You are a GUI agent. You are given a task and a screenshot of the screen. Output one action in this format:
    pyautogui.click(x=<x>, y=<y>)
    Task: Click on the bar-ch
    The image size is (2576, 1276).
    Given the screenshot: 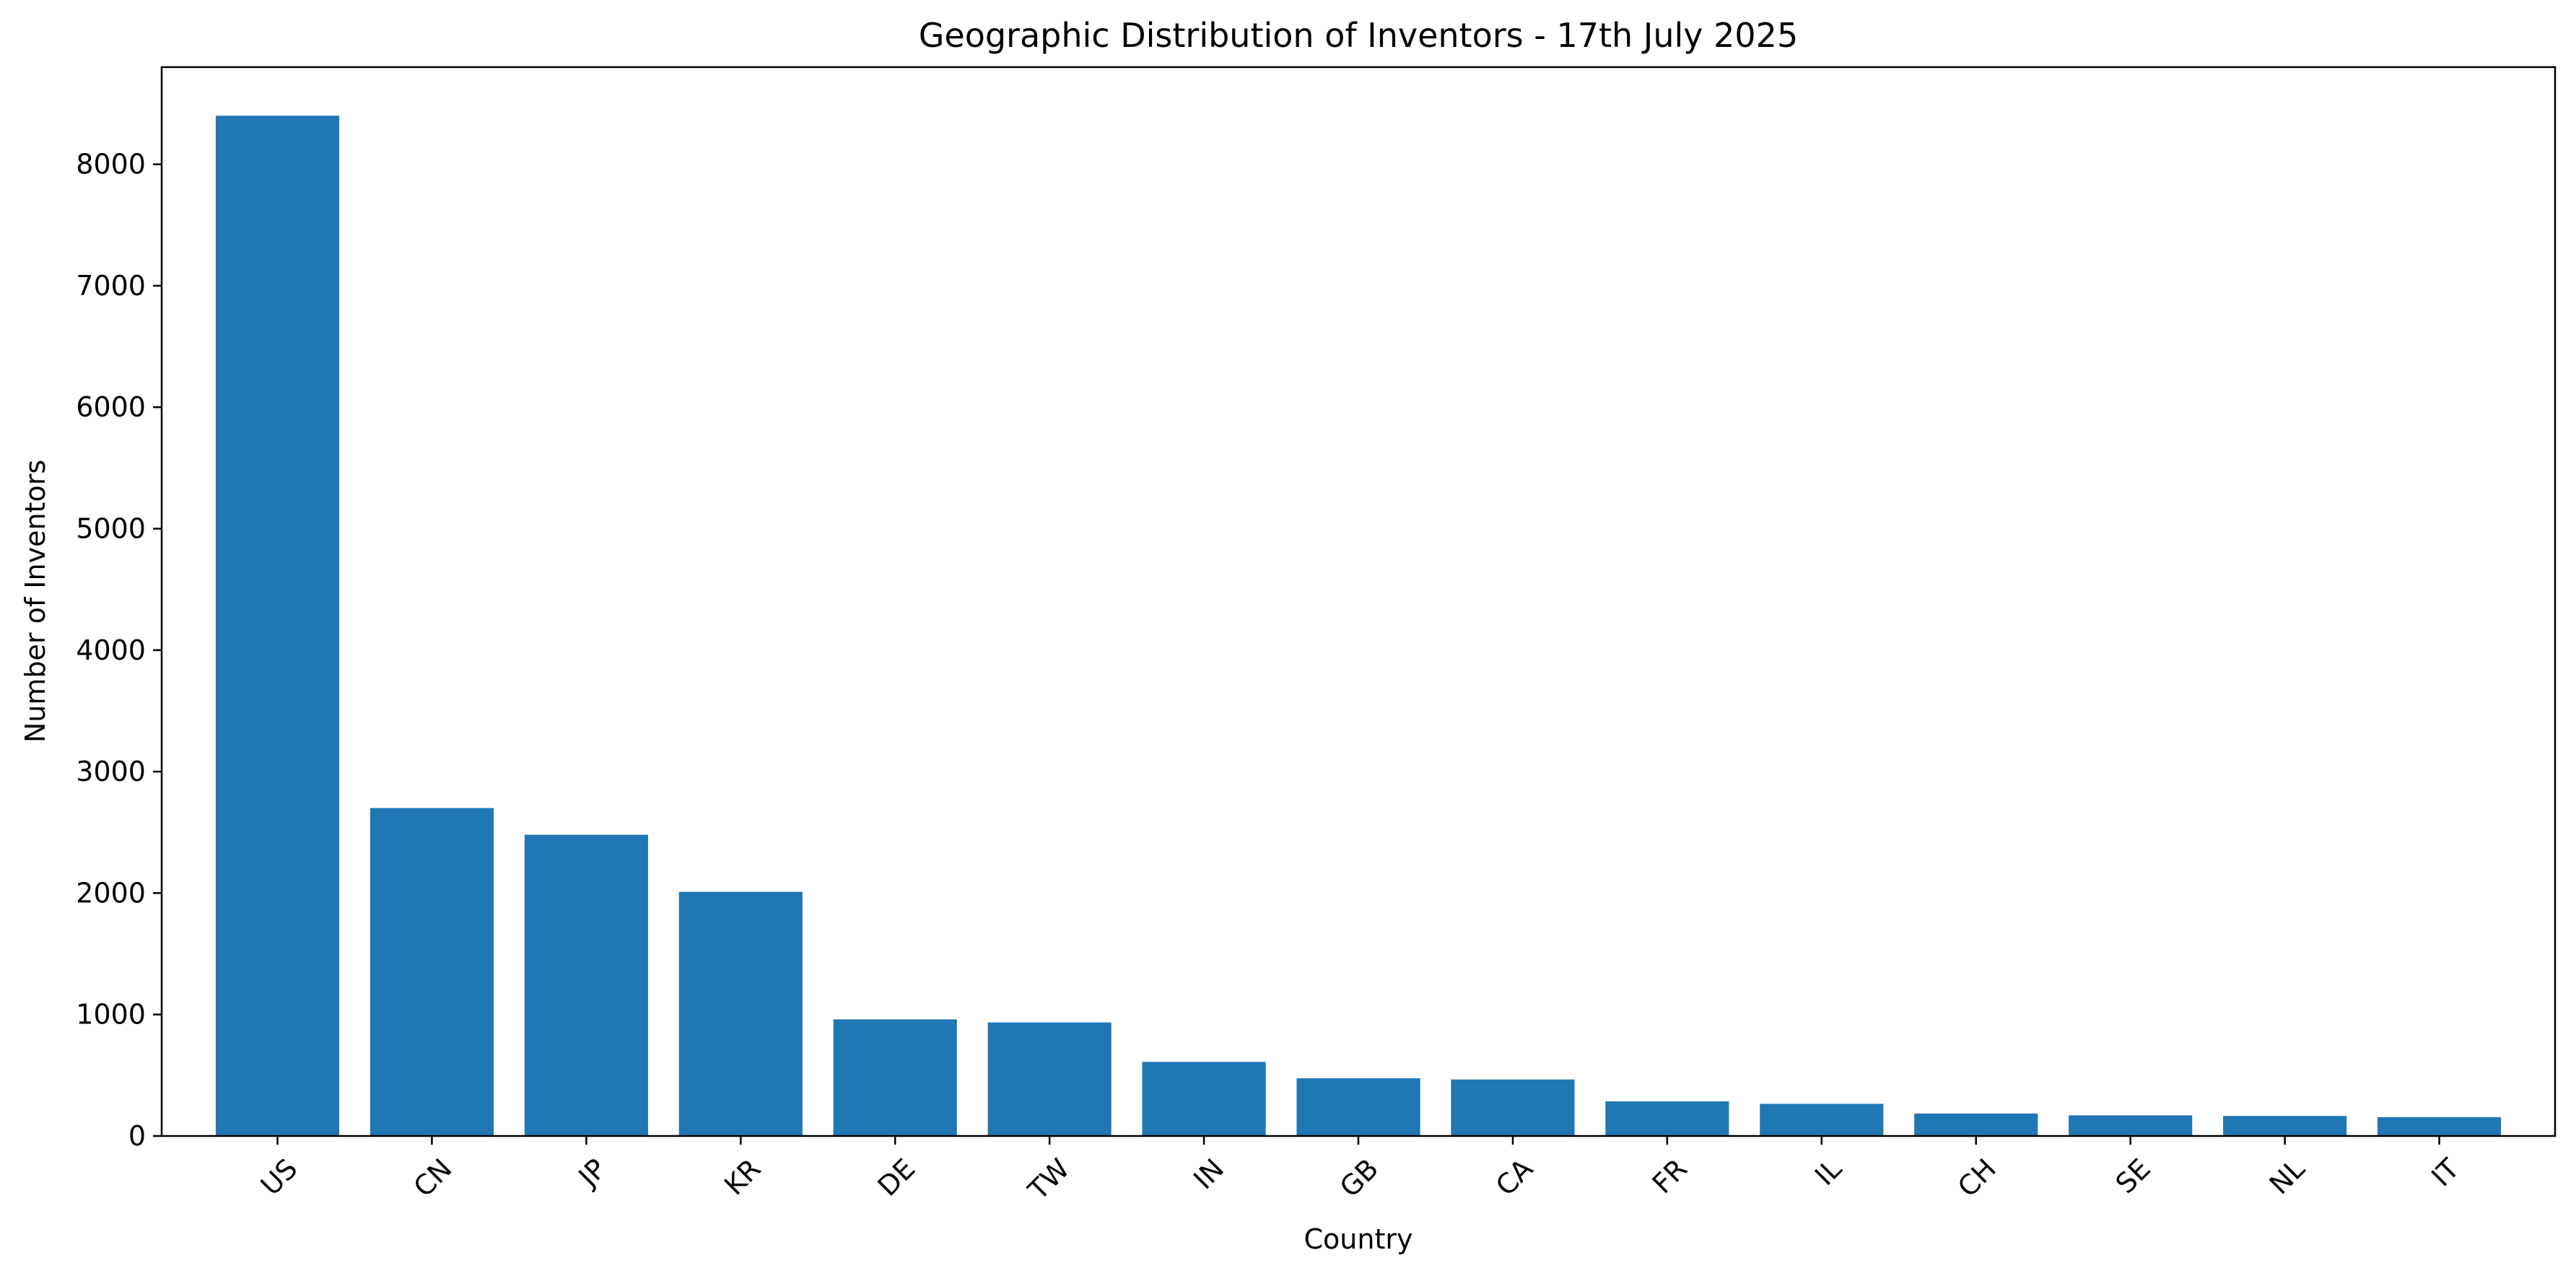 What is the action you would take?
    pyautogui.click(x=1976, y=1125)
    